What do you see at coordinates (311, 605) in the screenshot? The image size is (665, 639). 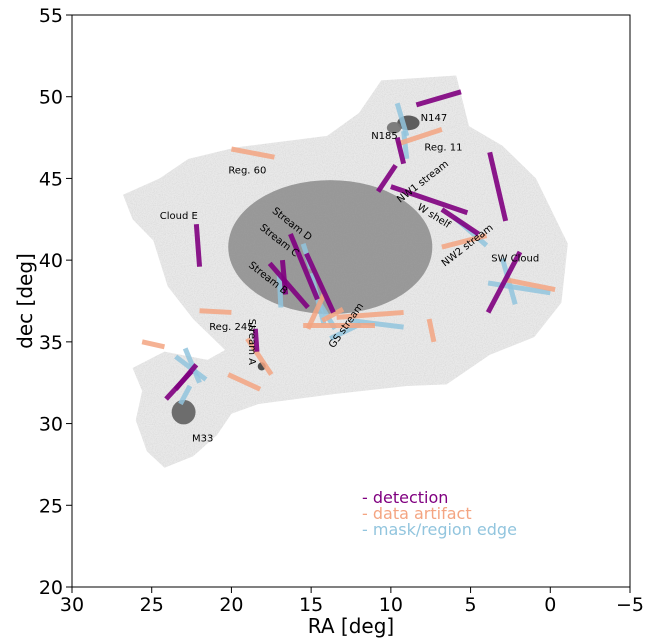 I see `x-tick-label: 15` at bounding box center [311, 605].